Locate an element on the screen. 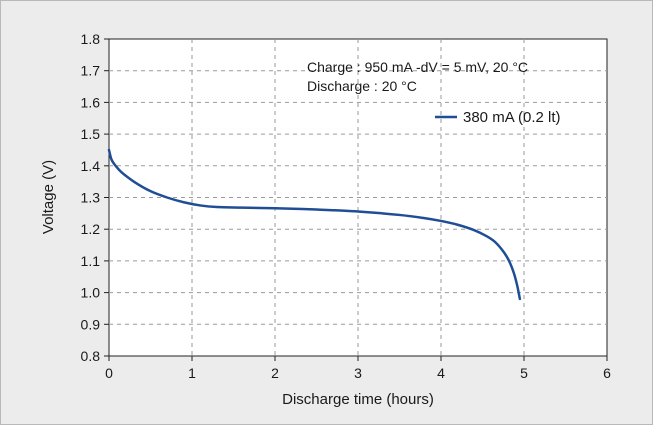  legend: 380 mA (0.2 lt) is located at coordinates (498, 117).